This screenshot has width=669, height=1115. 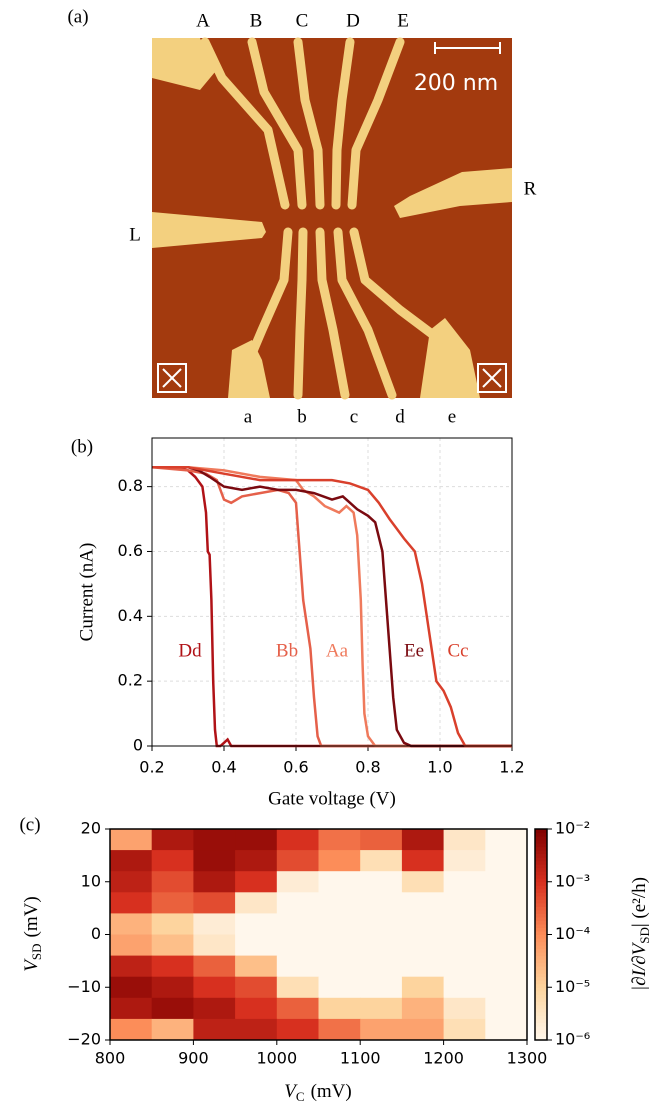 I want to click on series-label: Bb, so click(x=287, y=650).